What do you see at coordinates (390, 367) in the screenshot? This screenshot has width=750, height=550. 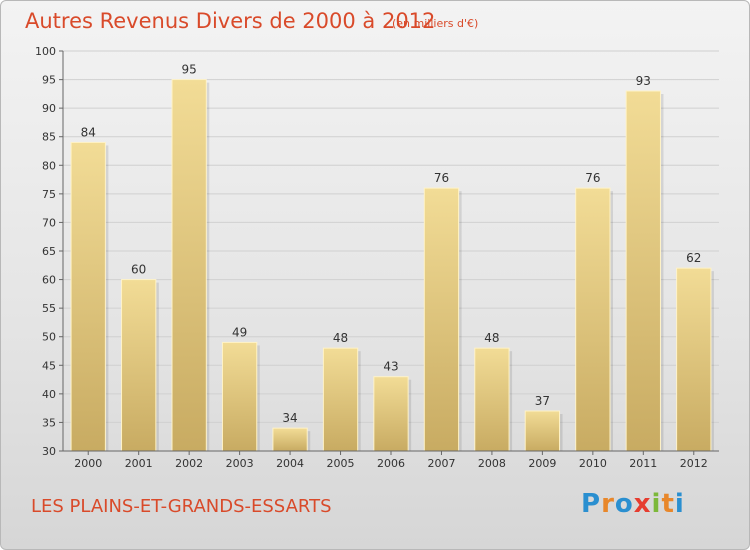 I see `value-label-2006: 43` at bounding box center [390, 367].